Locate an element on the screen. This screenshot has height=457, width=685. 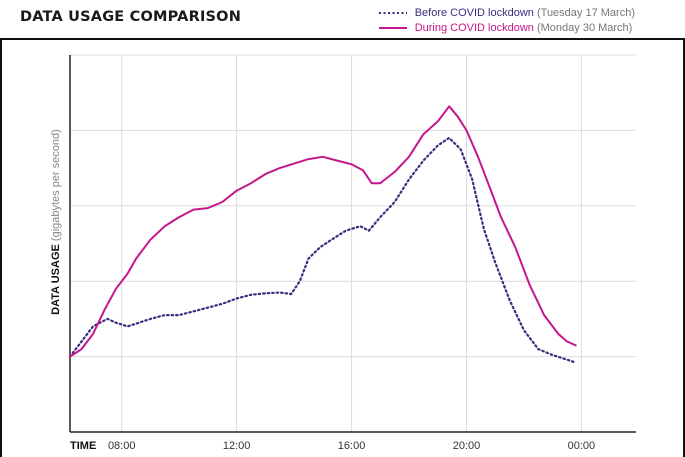
legend-date-during: (Monday 30 March) is located at coordinates (584, 27).